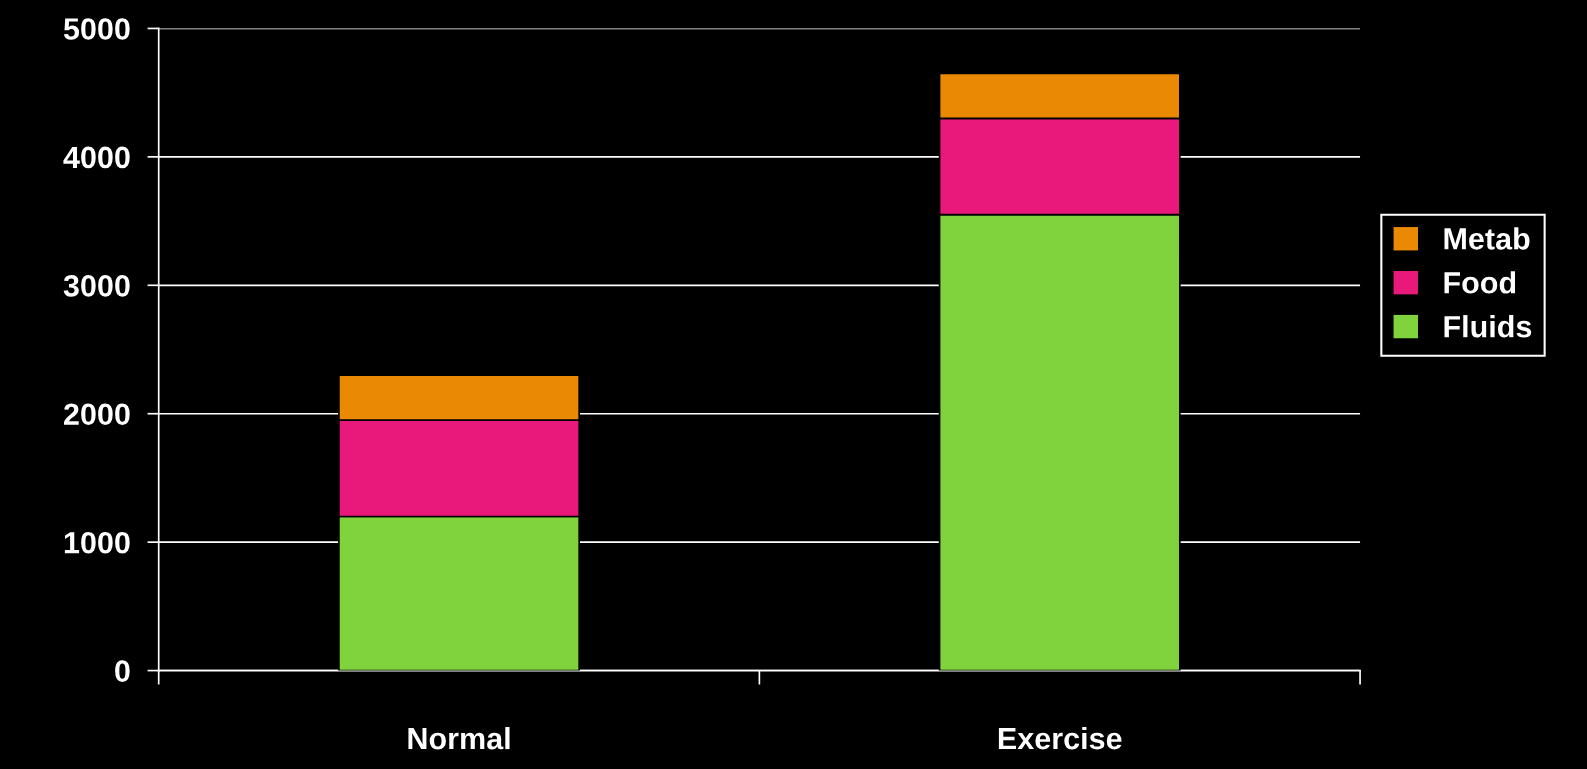 The image size is (1587, 769). What do you see at coordinates (96, 286) in the screenshot?
I see `y-tick-label: 3000` at bounding box center [96, 286].